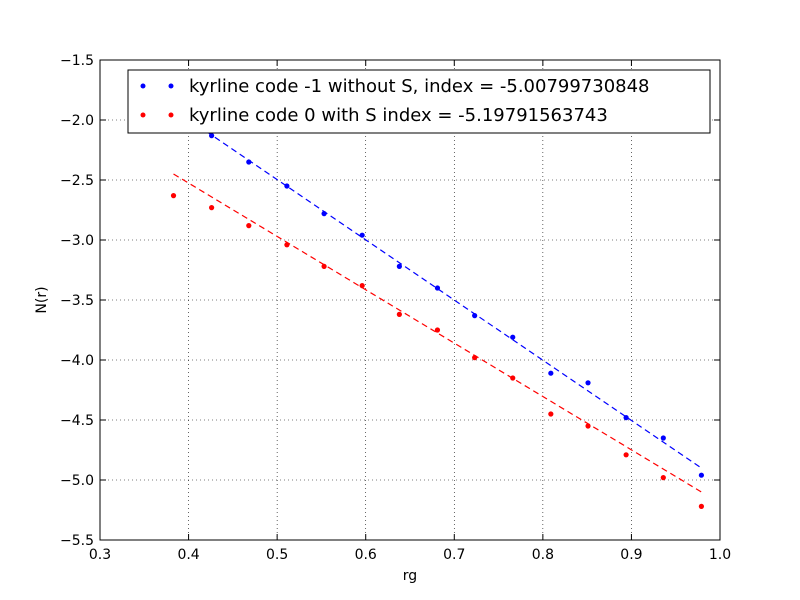 This screenshot has width=800, height=600. I want to click on y-tick-label: −2.5, so click(77, 181).